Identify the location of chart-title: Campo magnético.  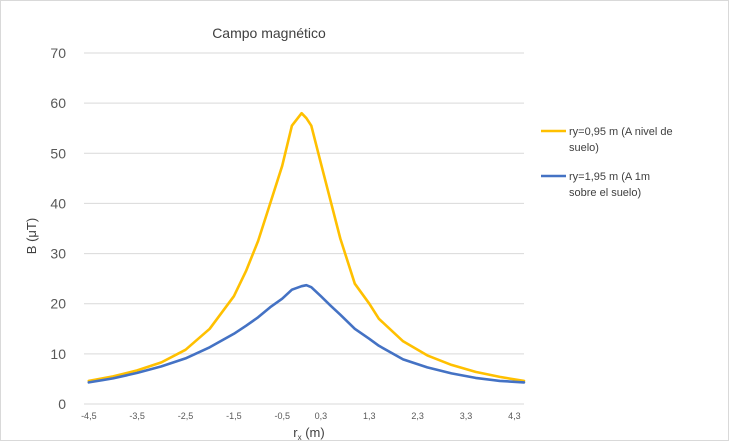
(269, 33).